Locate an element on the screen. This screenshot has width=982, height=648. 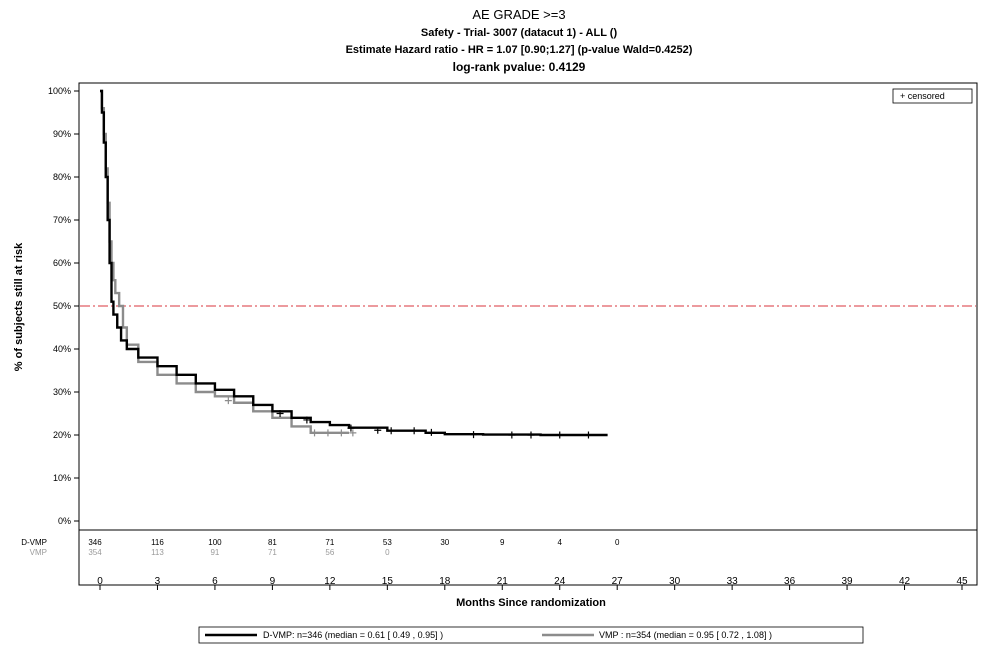
at-risk-count: 113 is located at coordinates (157, 552).